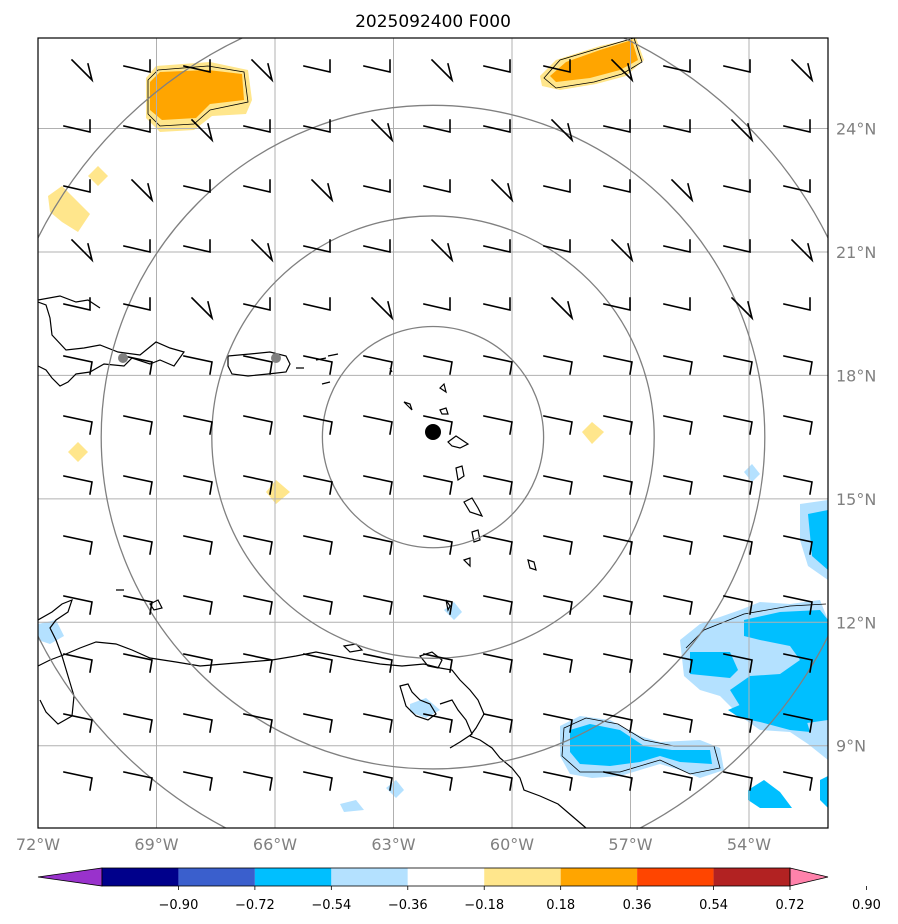 This screenshot has height=924, width=898. What do you see at coordinates (156, 844) in the screenshot?
I see `longitude-label: 69°W` at bounding box center [156, 844].